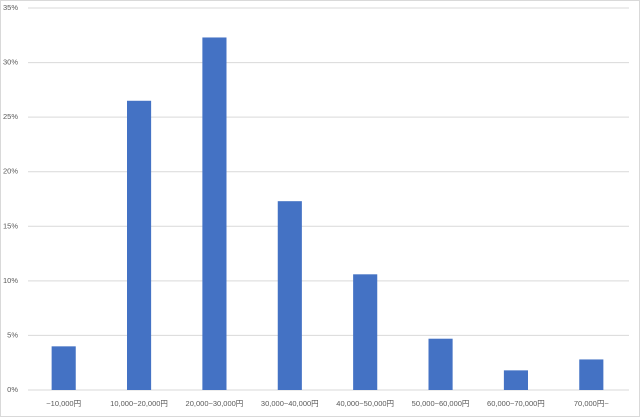  I want to click on x-tick-label: 10,000~20,000円, so click(139, 403).